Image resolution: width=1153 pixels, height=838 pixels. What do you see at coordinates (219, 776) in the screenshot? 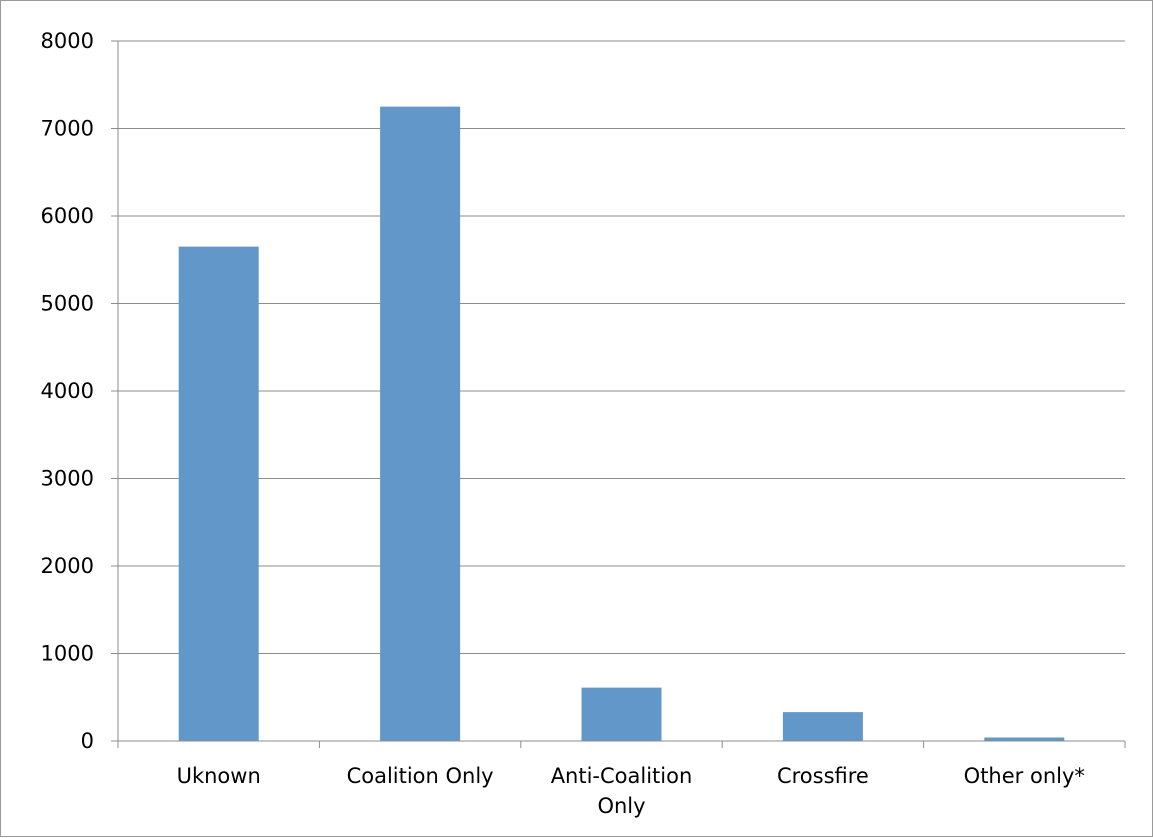
I see `x-tick-label: Uknown` at bounding box center [219, 776].